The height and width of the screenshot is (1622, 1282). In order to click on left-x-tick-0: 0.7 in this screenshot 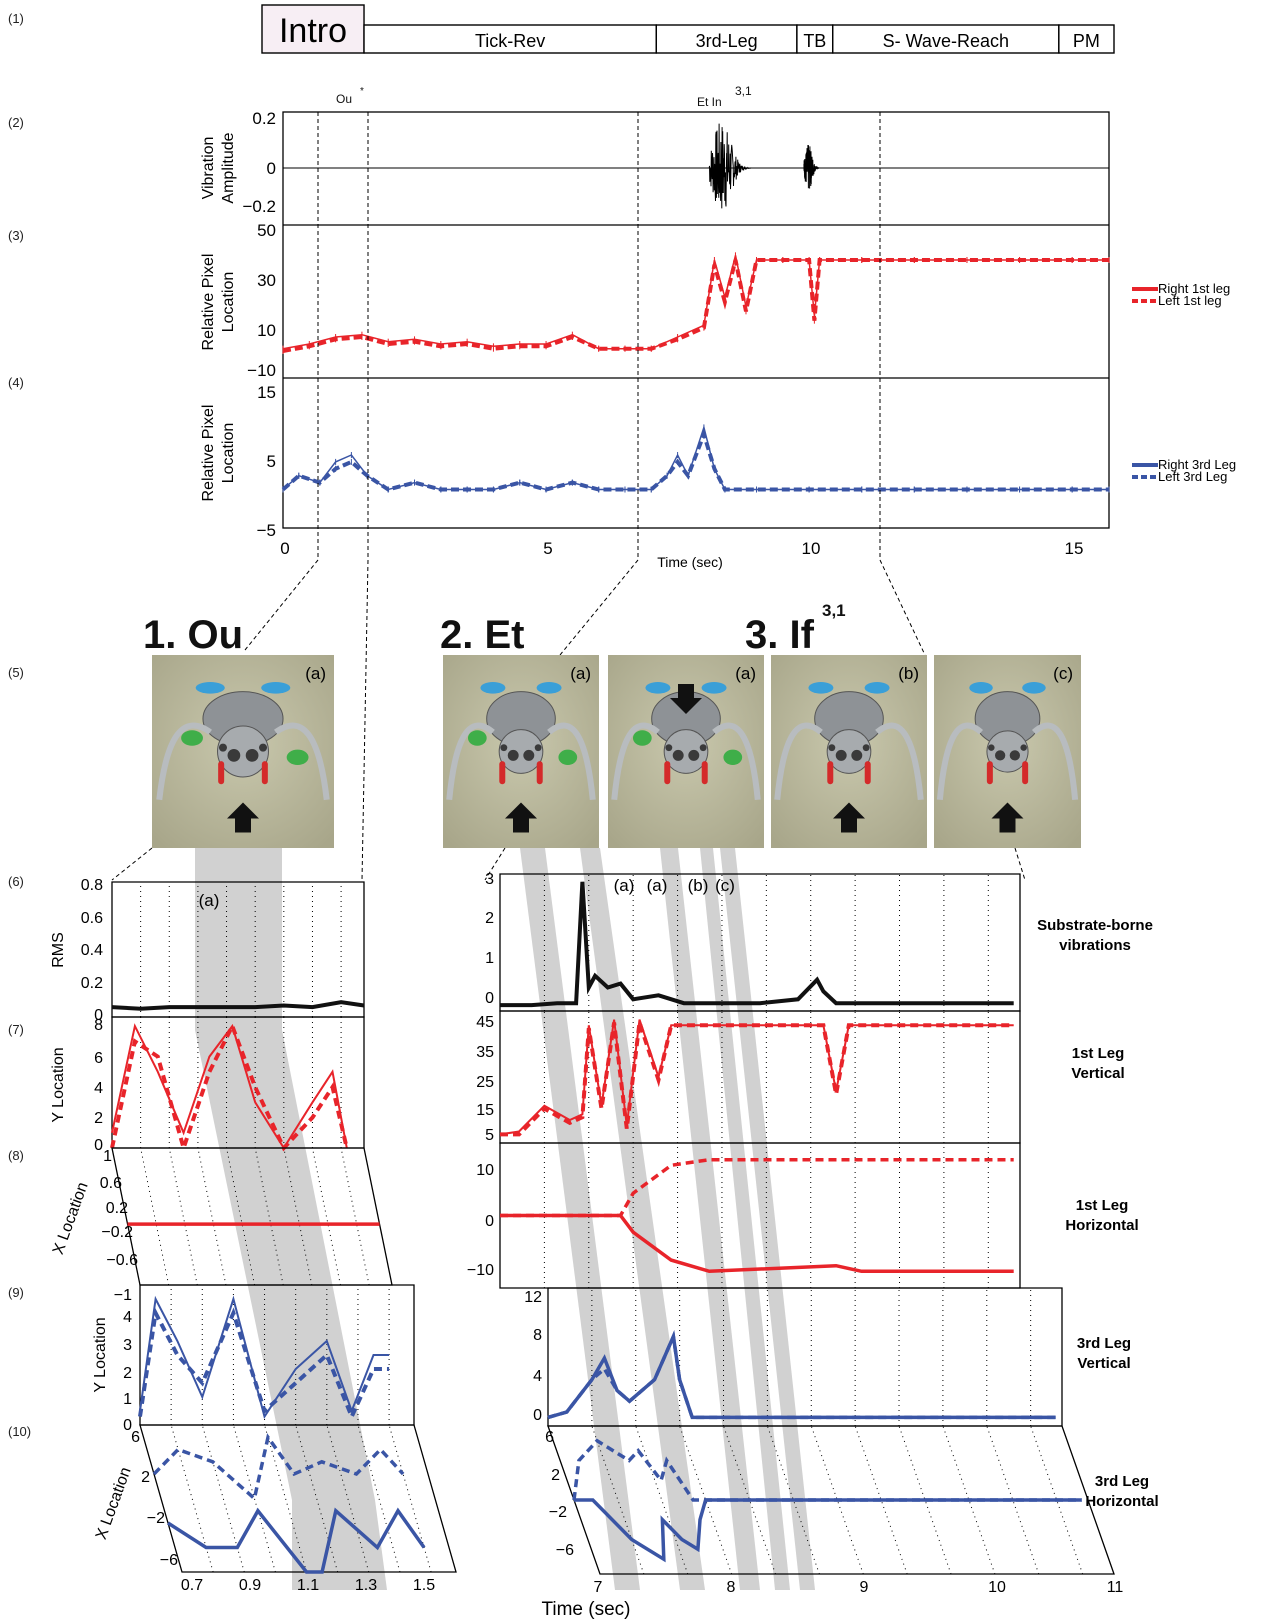, I will do `click(192, 1585)`.